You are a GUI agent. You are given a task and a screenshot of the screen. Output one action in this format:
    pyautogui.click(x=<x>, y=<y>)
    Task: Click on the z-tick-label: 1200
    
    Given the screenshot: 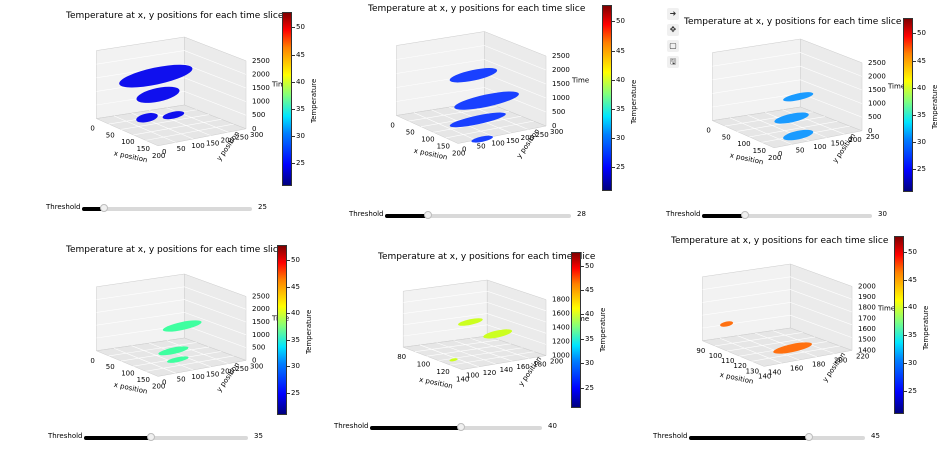 What is the action you would take?
    pyautogui.click(x=561, y=342)
    